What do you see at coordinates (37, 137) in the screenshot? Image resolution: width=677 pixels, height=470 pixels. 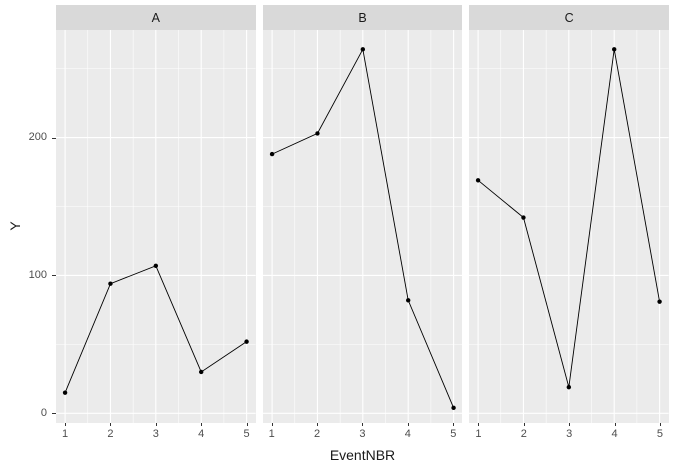 I see `y-tick-label: 200` at bounding box center [37, 137].